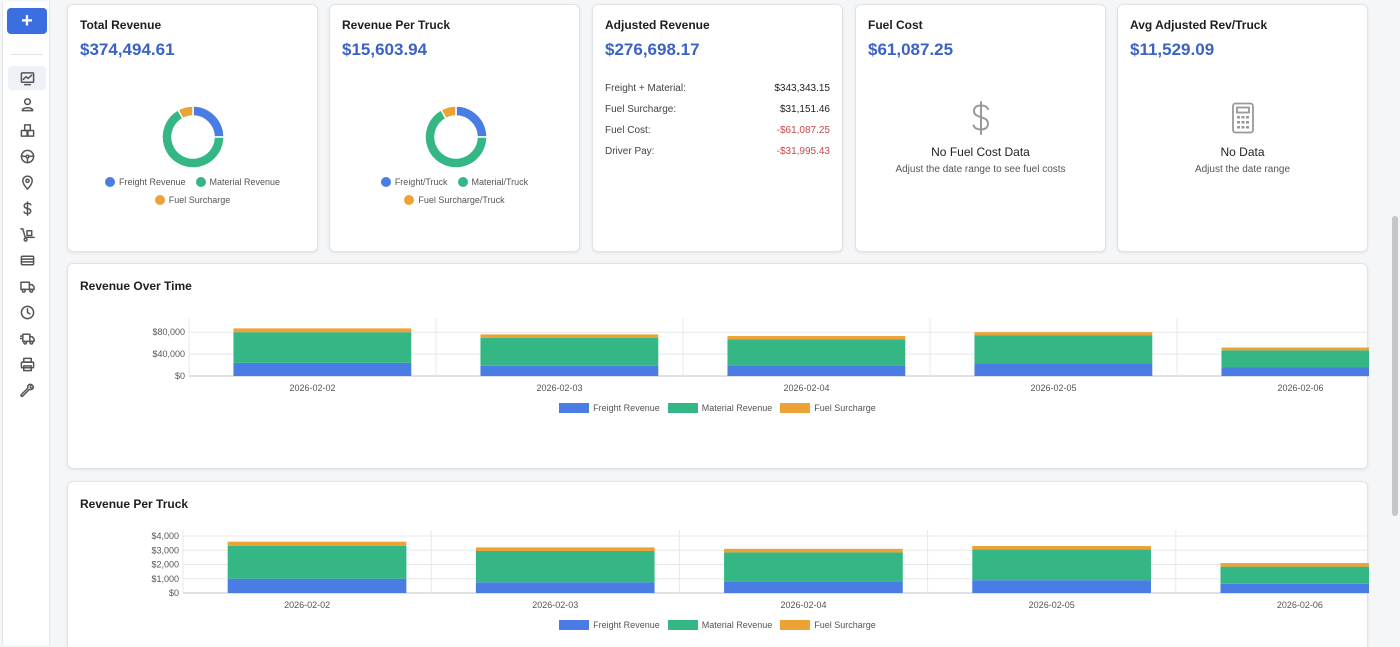 The width and height of the screenshot is (1400, 647). I want to click on legend-label: Material Revenue, so click(737, 625).